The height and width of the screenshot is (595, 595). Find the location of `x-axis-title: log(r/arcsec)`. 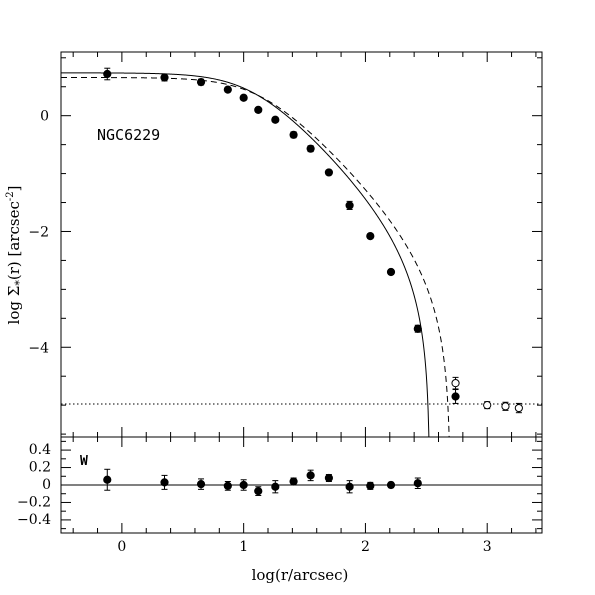

x-axis-title: log(r/arcsec) is located at coordinates (300, 575).